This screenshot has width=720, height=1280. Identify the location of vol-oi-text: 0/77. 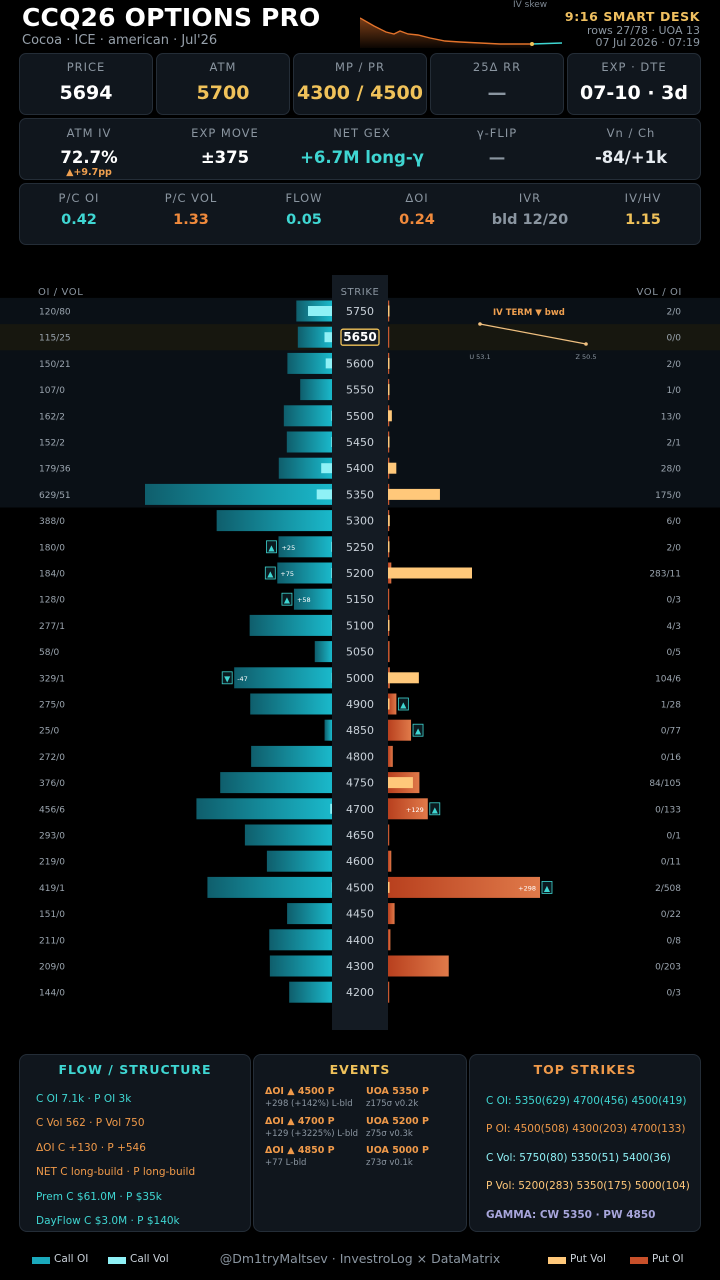
(671, 732).